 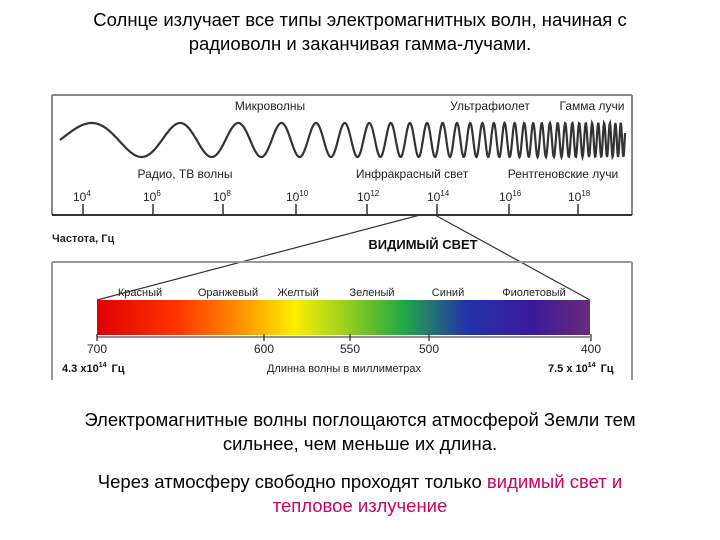 What do you see at coordinates (93, 368) in the screenshot?
I see `left-frequency: 4.3 x1014 Гц` at bounding box center [93, 368].